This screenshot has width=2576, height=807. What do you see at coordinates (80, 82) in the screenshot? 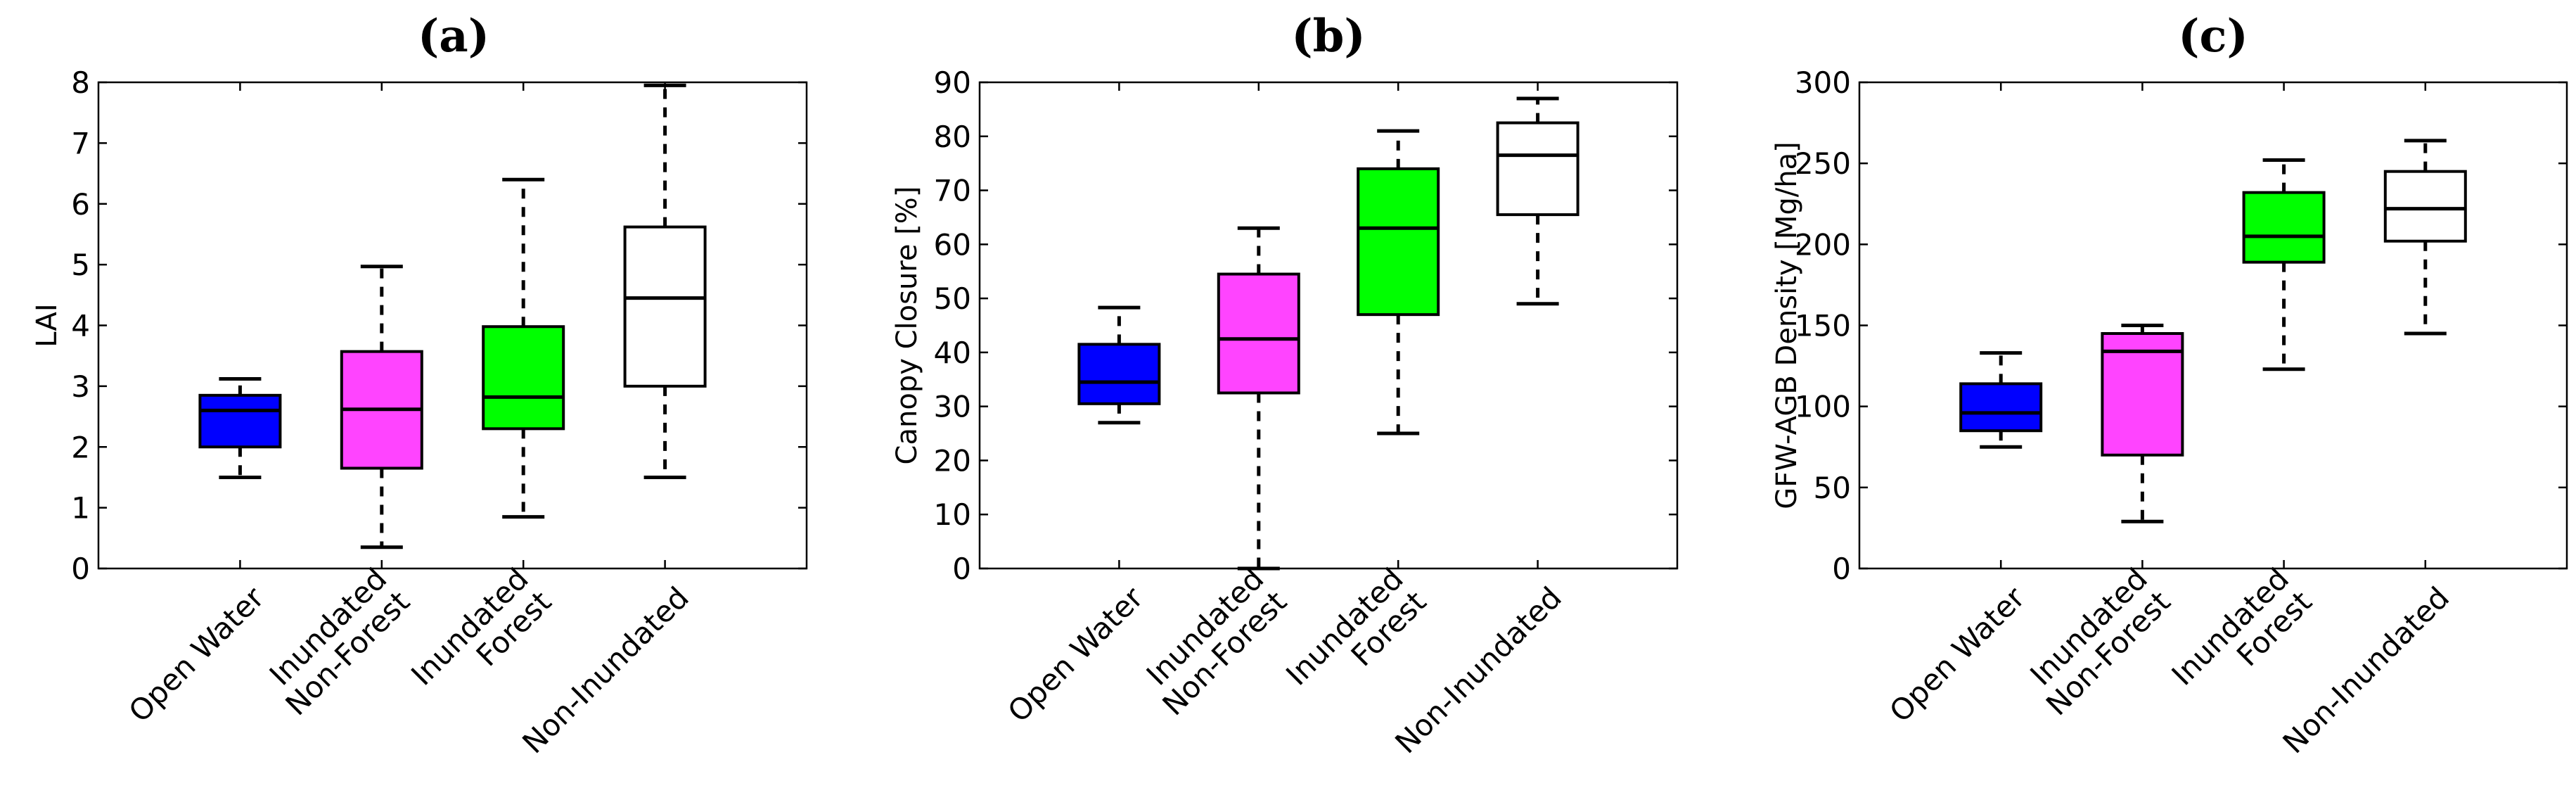
I see `y-tick-label: 8` at bounding box center [80, 82].